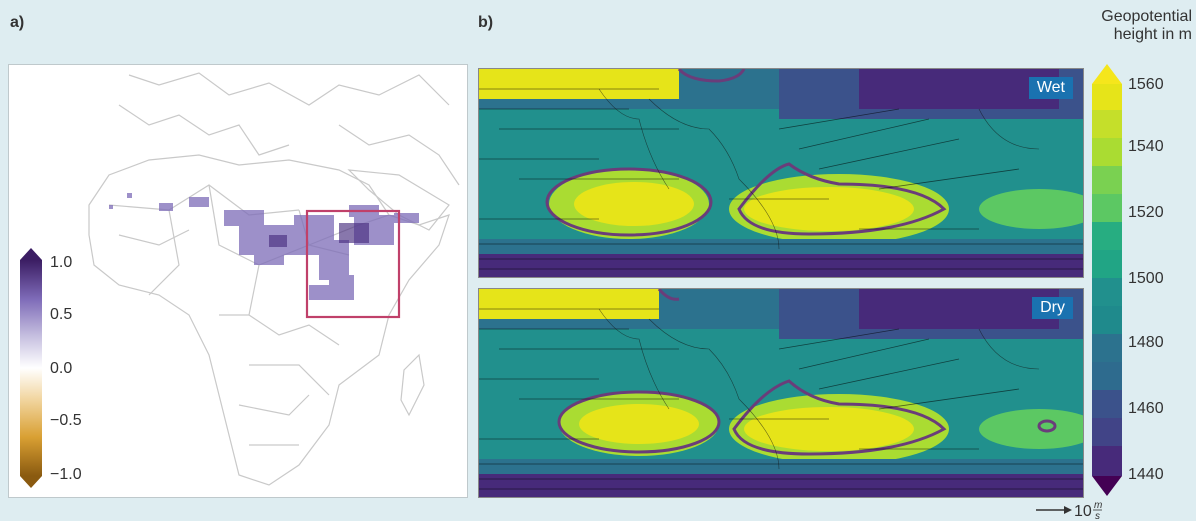 The height and width of the screenshot is (521, 1196). What do you see at coordinates (1152, 34) in the screenshot?
I see `colorbar-b-title-line2: height in m` at bounding box center [1152, 34].